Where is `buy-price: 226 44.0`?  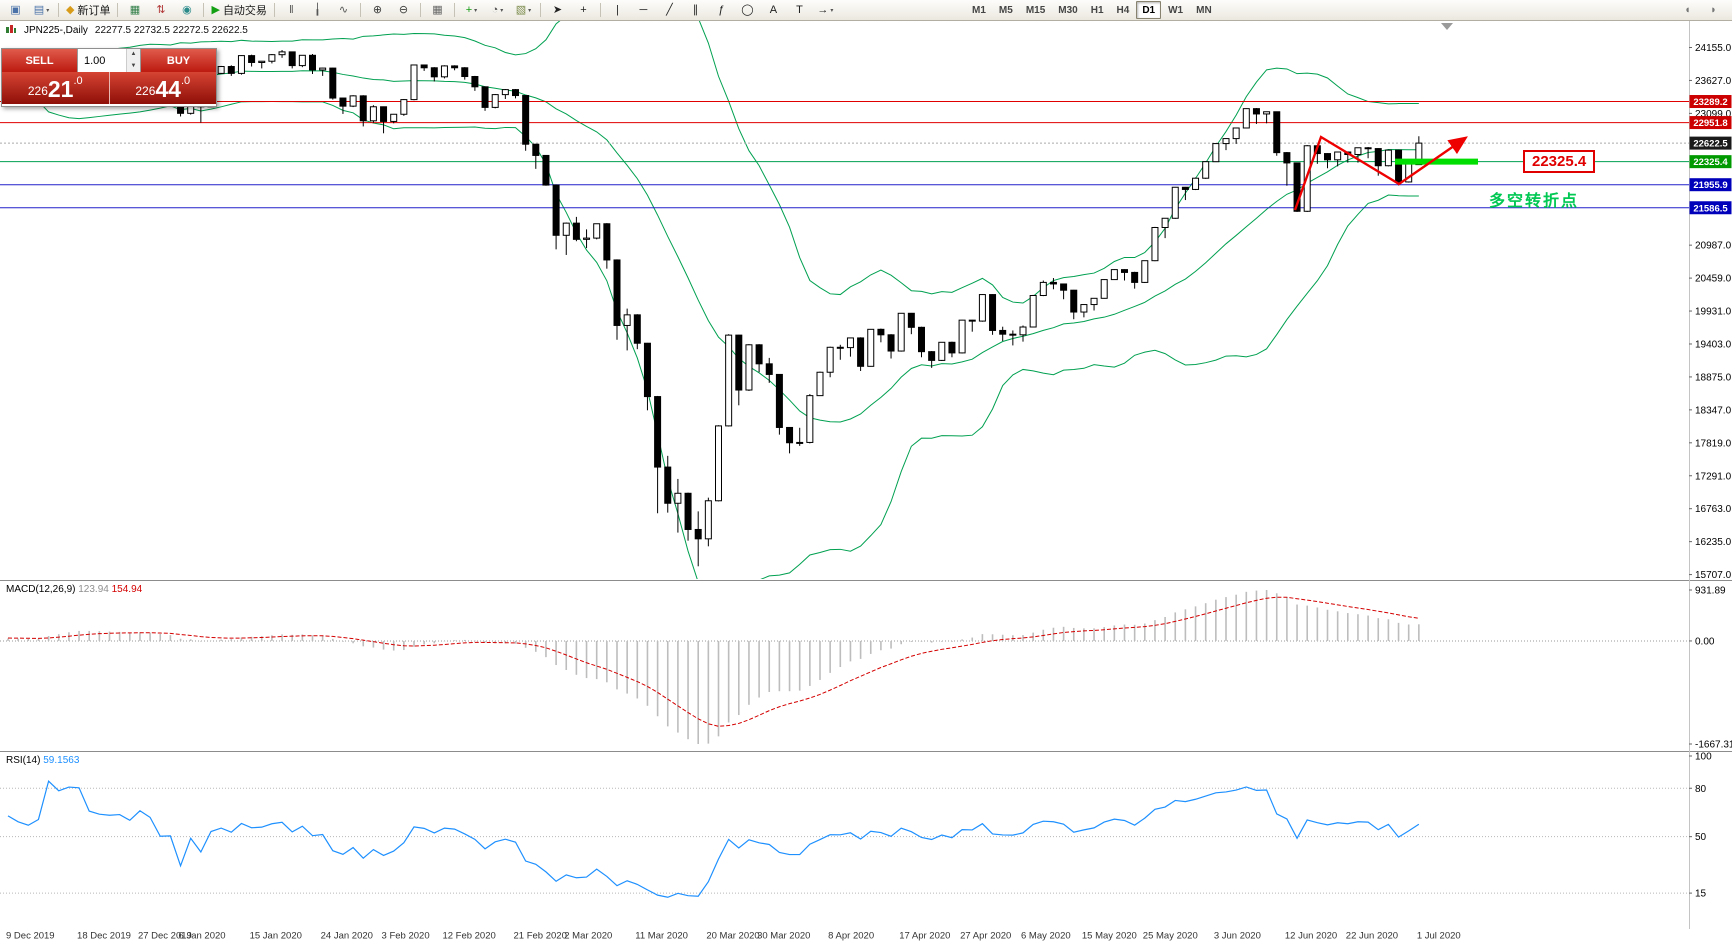
buy-price: 226 44.0 is located at coordinates (162, 88).